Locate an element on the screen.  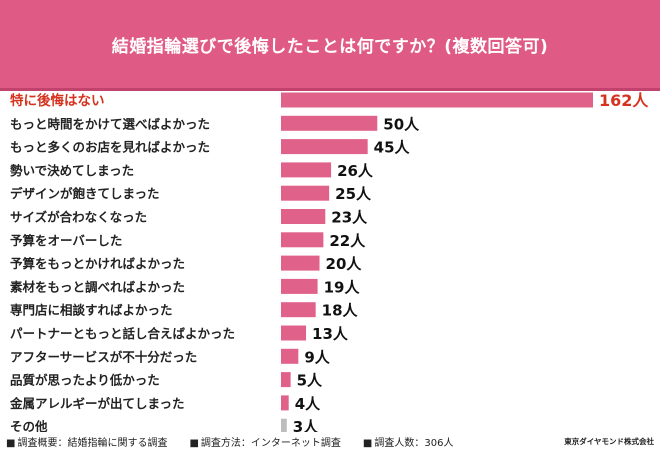
value-label: 18人 is located at coordinates (340, 311).